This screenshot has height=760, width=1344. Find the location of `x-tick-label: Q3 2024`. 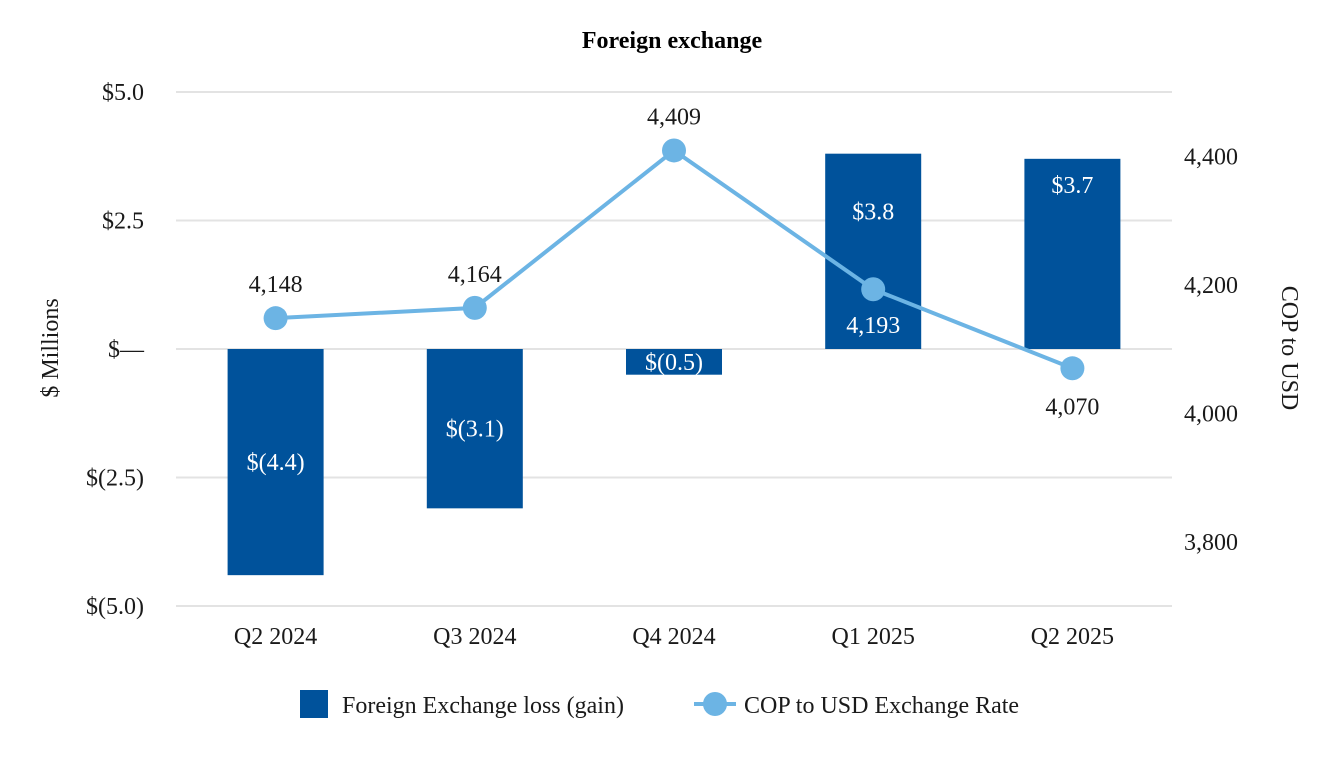

x-tick-label: Q3 2024 is located at coordinates (474, 637).